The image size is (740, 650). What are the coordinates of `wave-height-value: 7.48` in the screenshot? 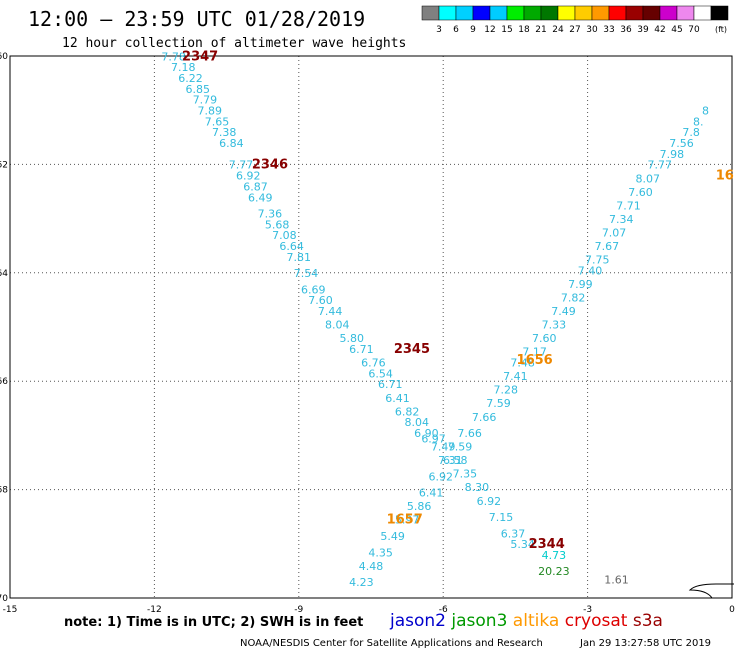 It's located at (522, 363).